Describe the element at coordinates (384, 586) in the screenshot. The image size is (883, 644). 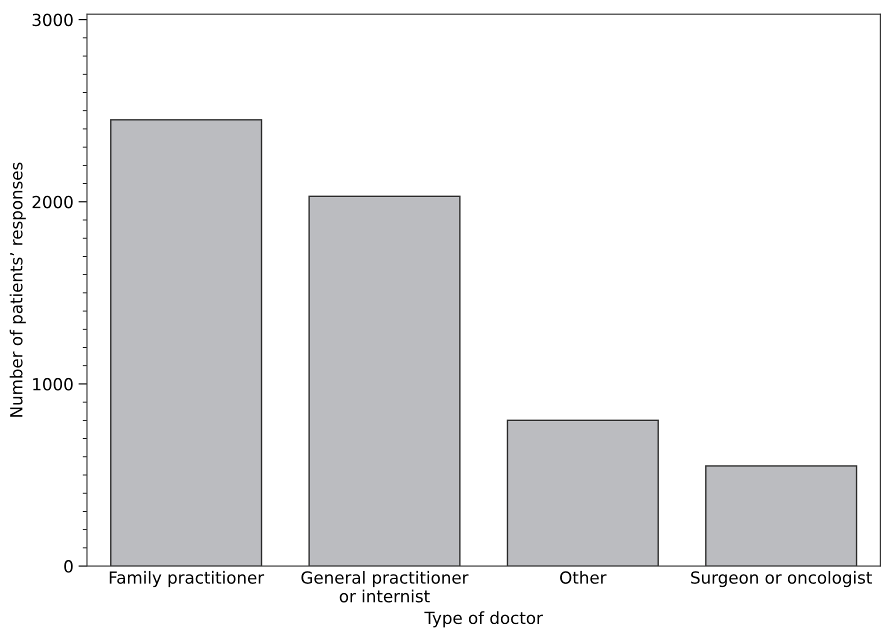
I see `x-tick-label: General practitioner or internist` at that location.